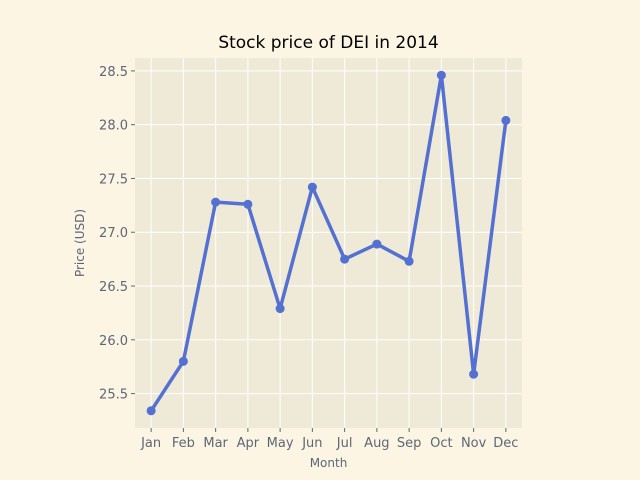 This screenshot has height=480, width=640. Describe the element at coordinates (474, 443) in the screenshot. I see `x-tick-label: Nov` at that location.